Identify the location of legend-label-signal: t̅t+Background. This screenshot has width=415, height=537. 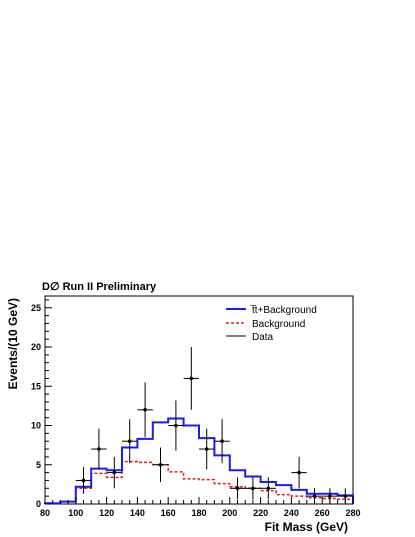
(283, 310).